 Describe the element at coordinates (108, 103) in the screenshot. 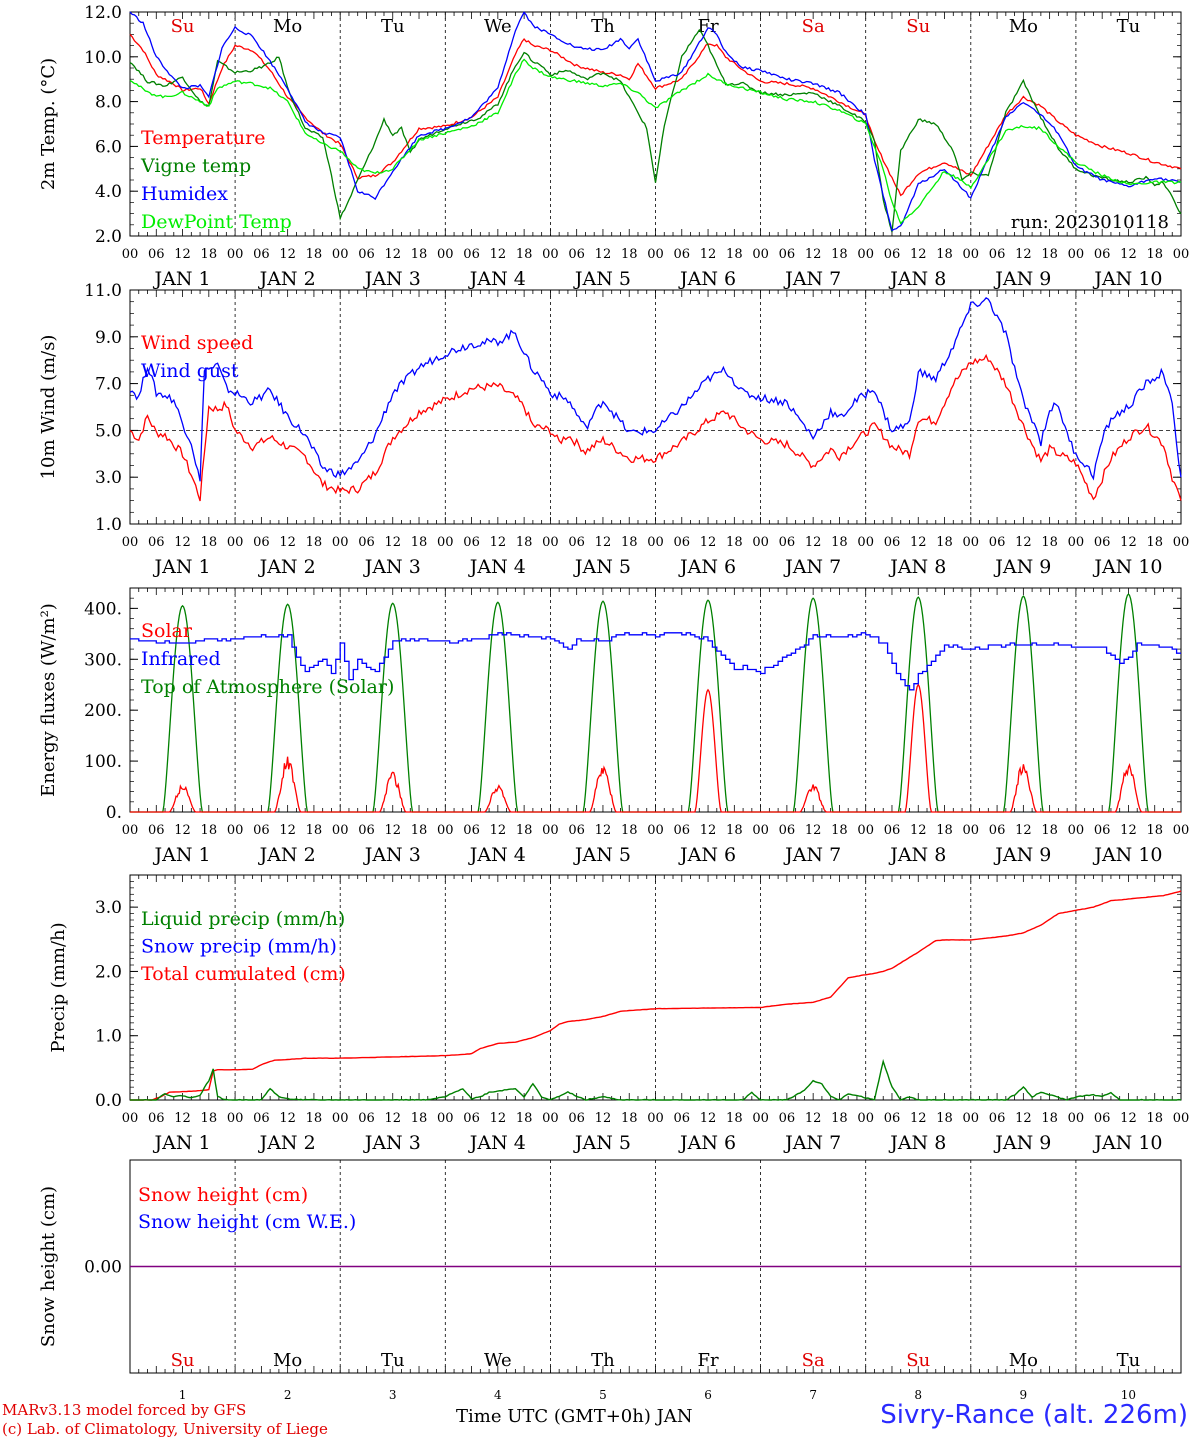

I see `y-tick-label: 8.0` at that location.